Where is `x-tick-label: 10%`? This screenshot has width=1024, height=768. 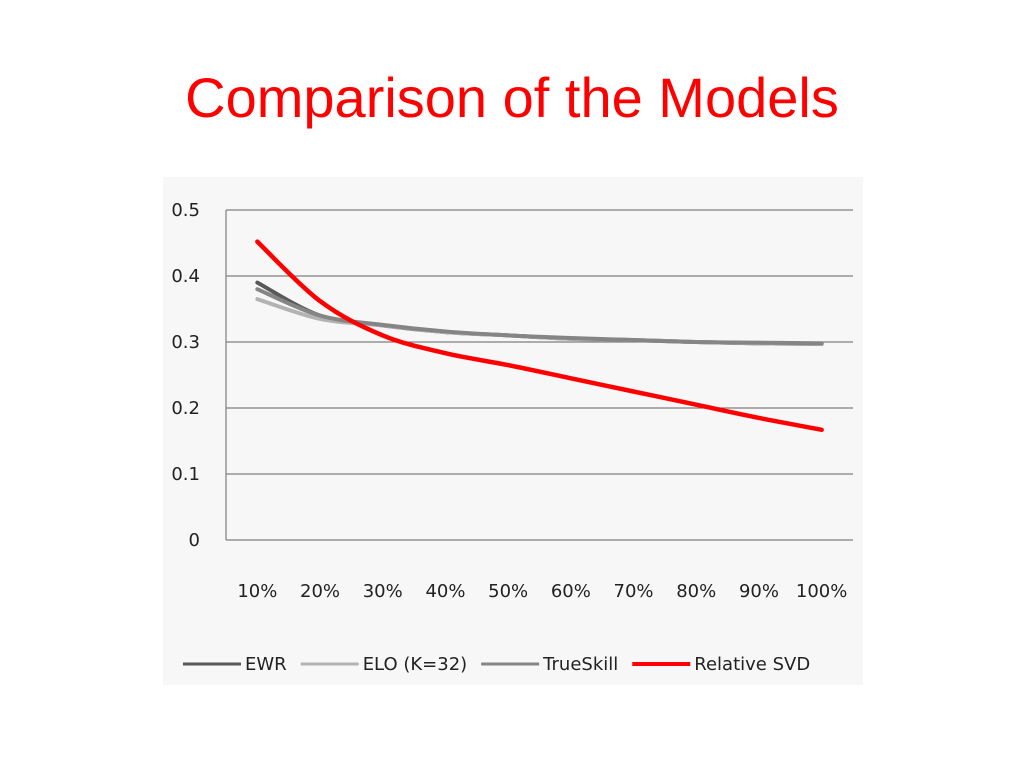 x-tick-label: 10% is located at coordinates (257, 591).